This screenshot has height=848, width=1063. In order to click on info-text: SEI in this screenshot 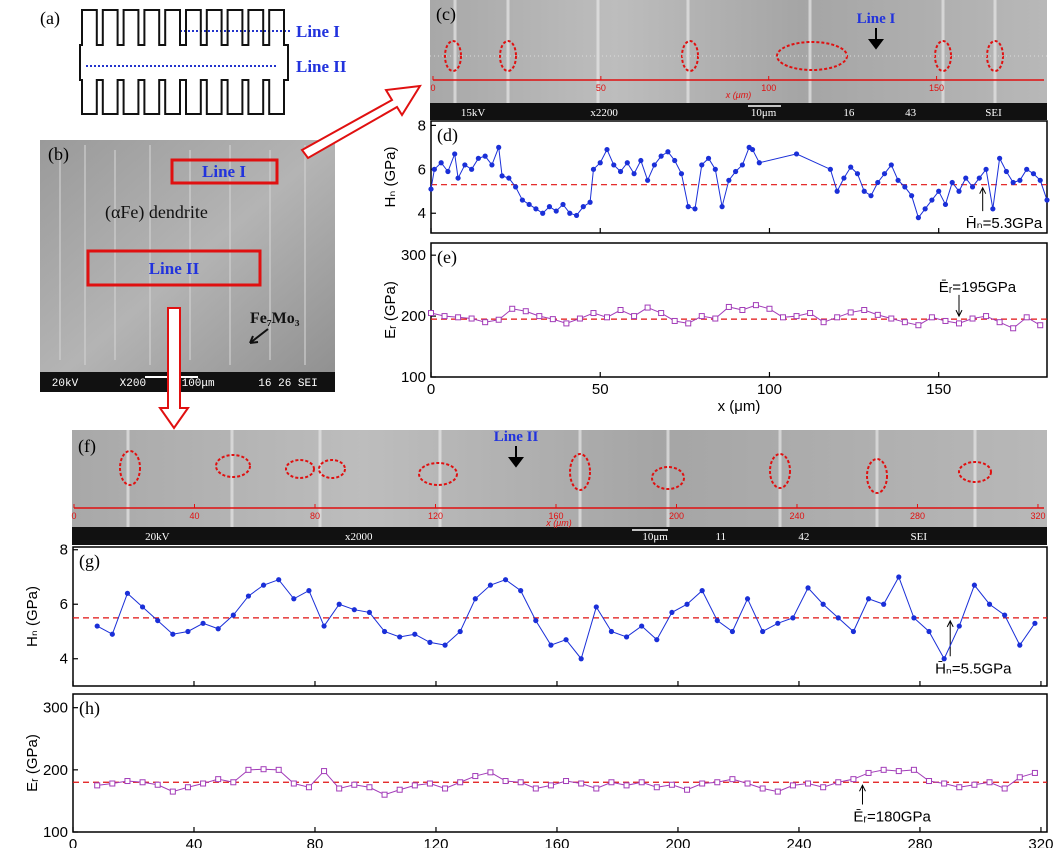, I will do `click(993, 113)`.